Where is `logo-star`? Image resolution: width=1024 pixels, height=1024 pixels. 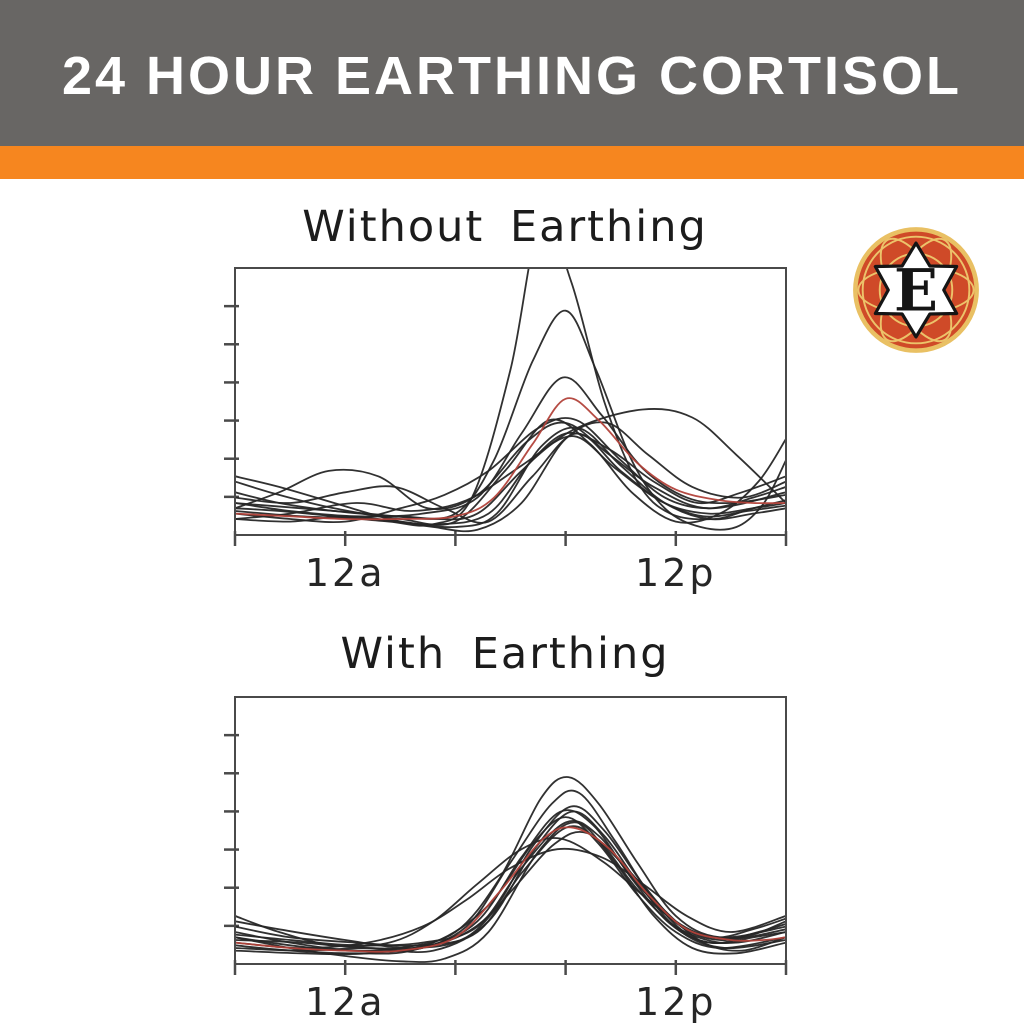 logo-star is located at coordinates (916, 290).